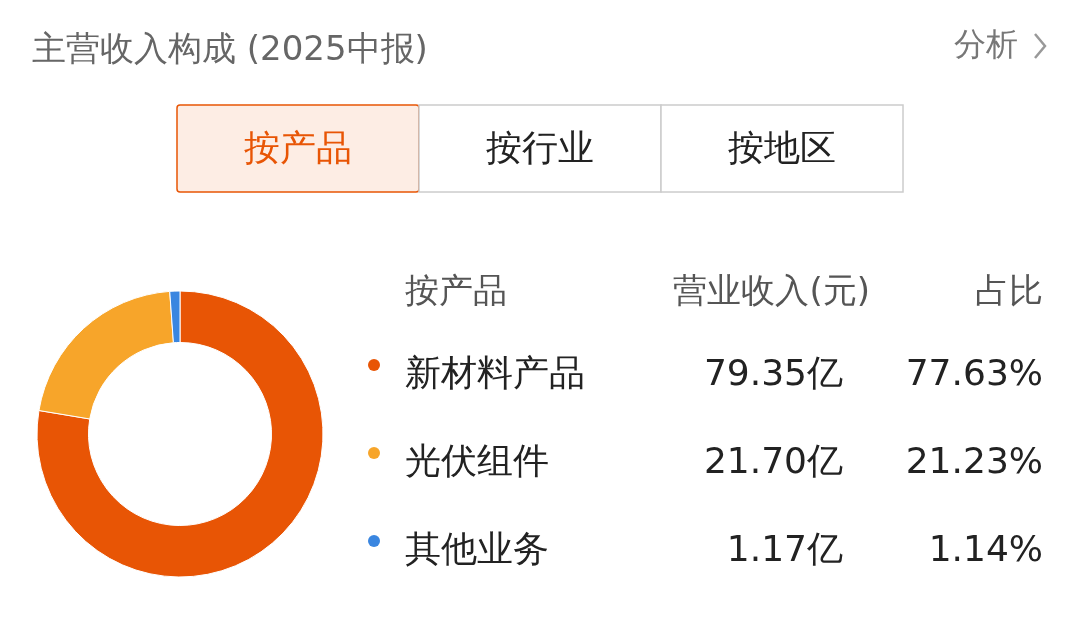 The width and height of the screenshot is (1080, 626). I want to click on legend-label: 其他业务, so click(477, 548).